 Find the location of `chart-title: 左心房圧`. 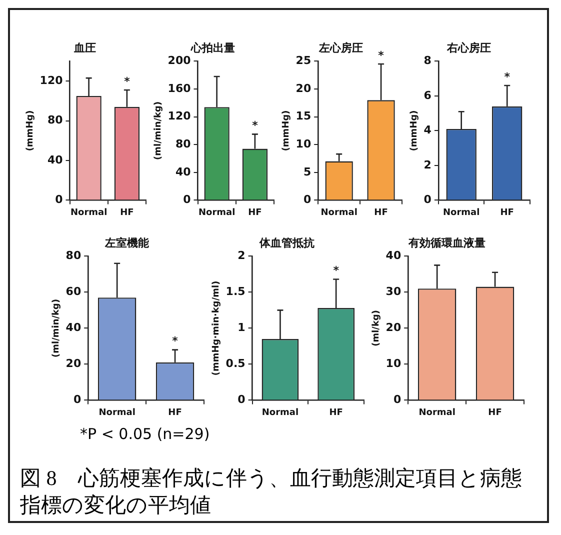

chart-title: 左心房圧 is located at coordinates (340, 47).